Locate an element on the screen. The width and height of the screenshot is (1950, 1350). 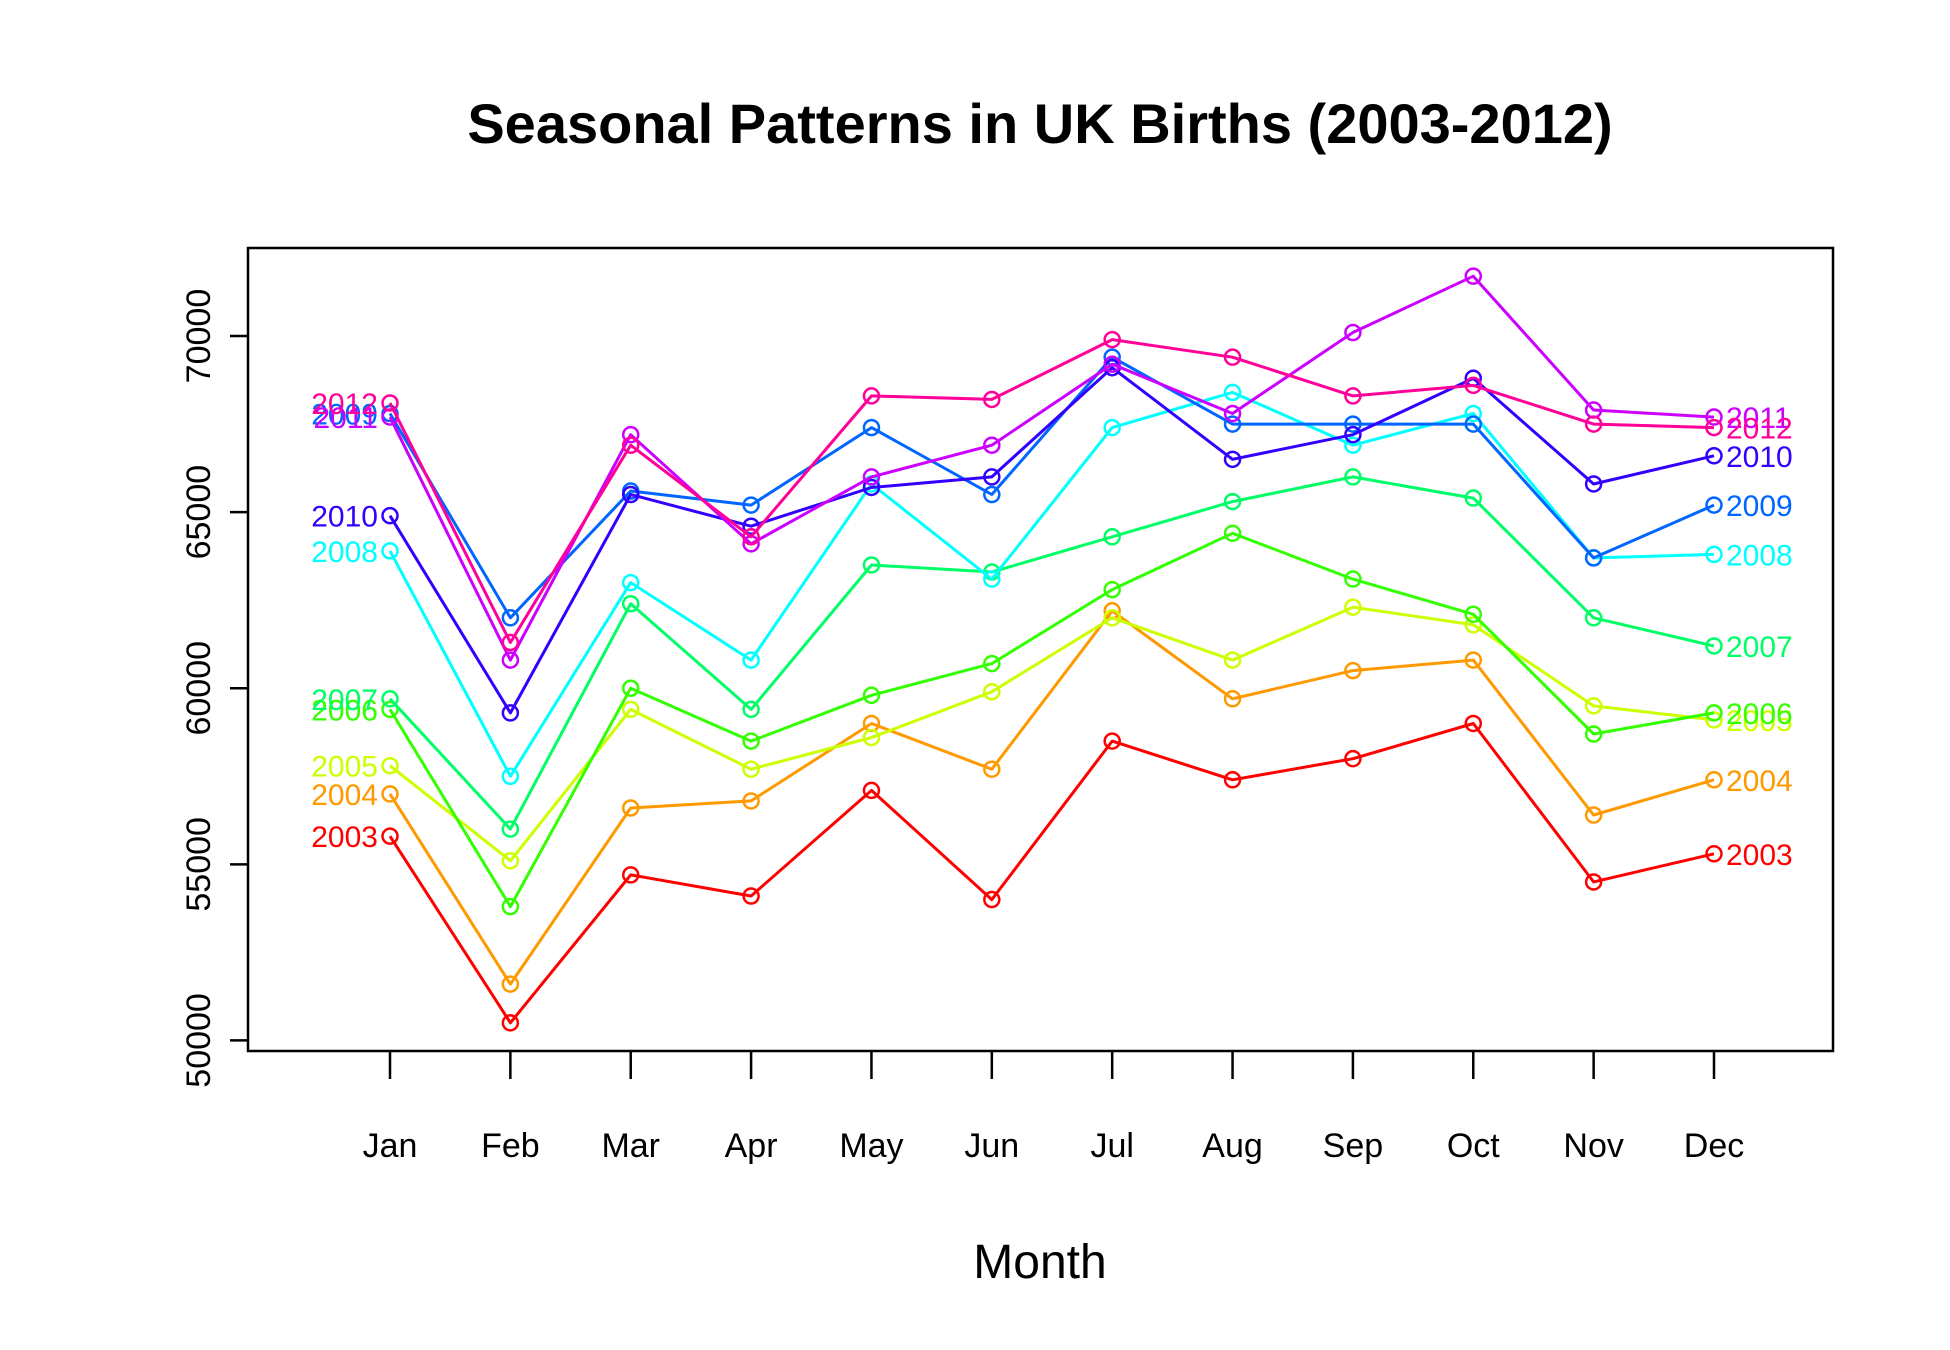
series-label-end: 2008 is located at coordinates (1759, 555).